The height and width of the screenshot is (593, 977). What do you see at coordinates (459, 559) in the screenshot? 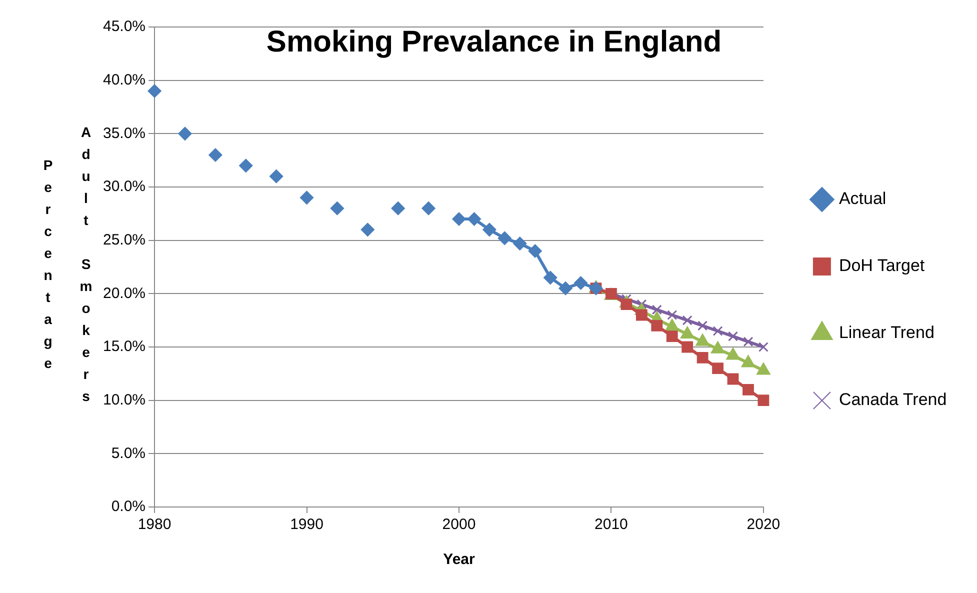
I see `x-axis-title: Year` at bounding box center [459, 559].